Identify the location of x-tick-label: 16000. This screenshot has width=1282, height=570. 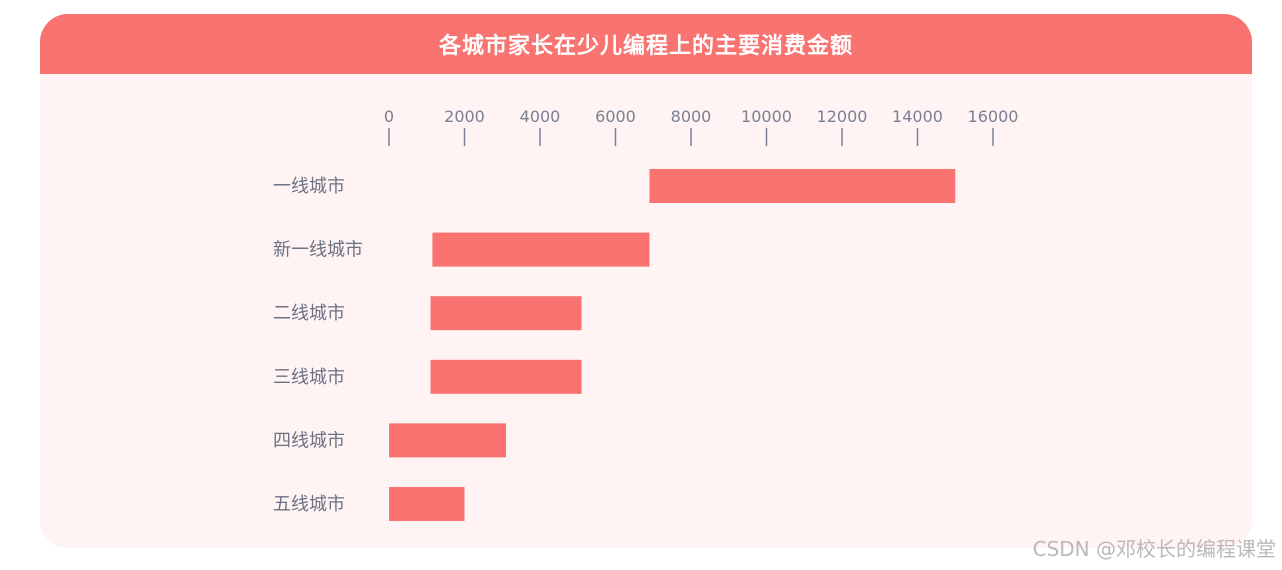
(993, 116).